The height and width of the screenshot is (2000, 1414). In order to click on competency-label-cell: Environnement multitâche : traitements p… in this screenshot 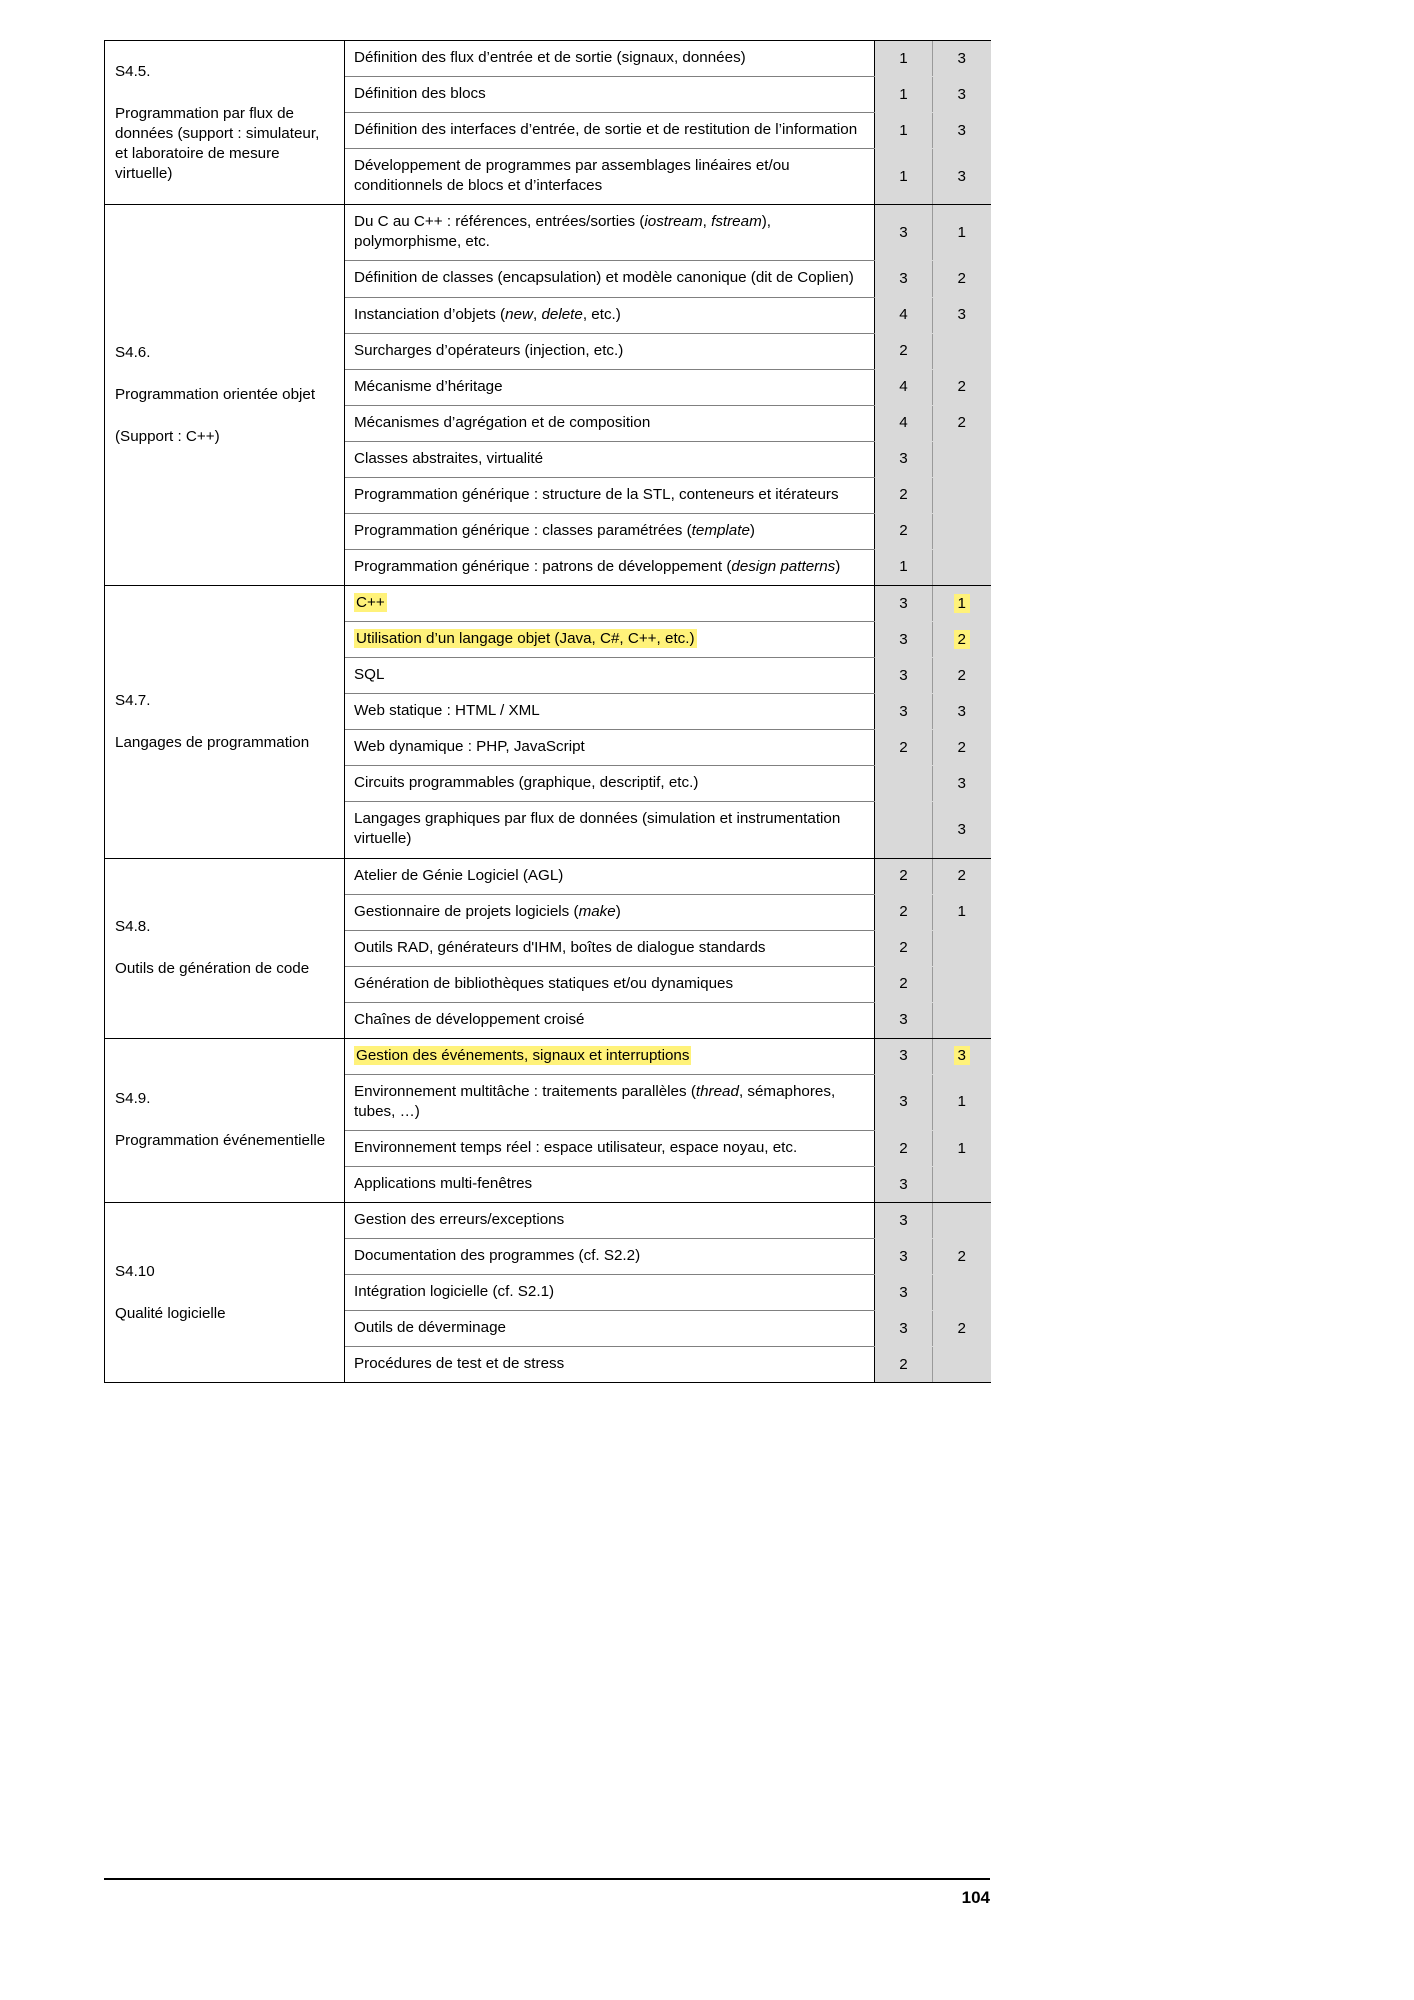, I will do `click(609, 1102)`.